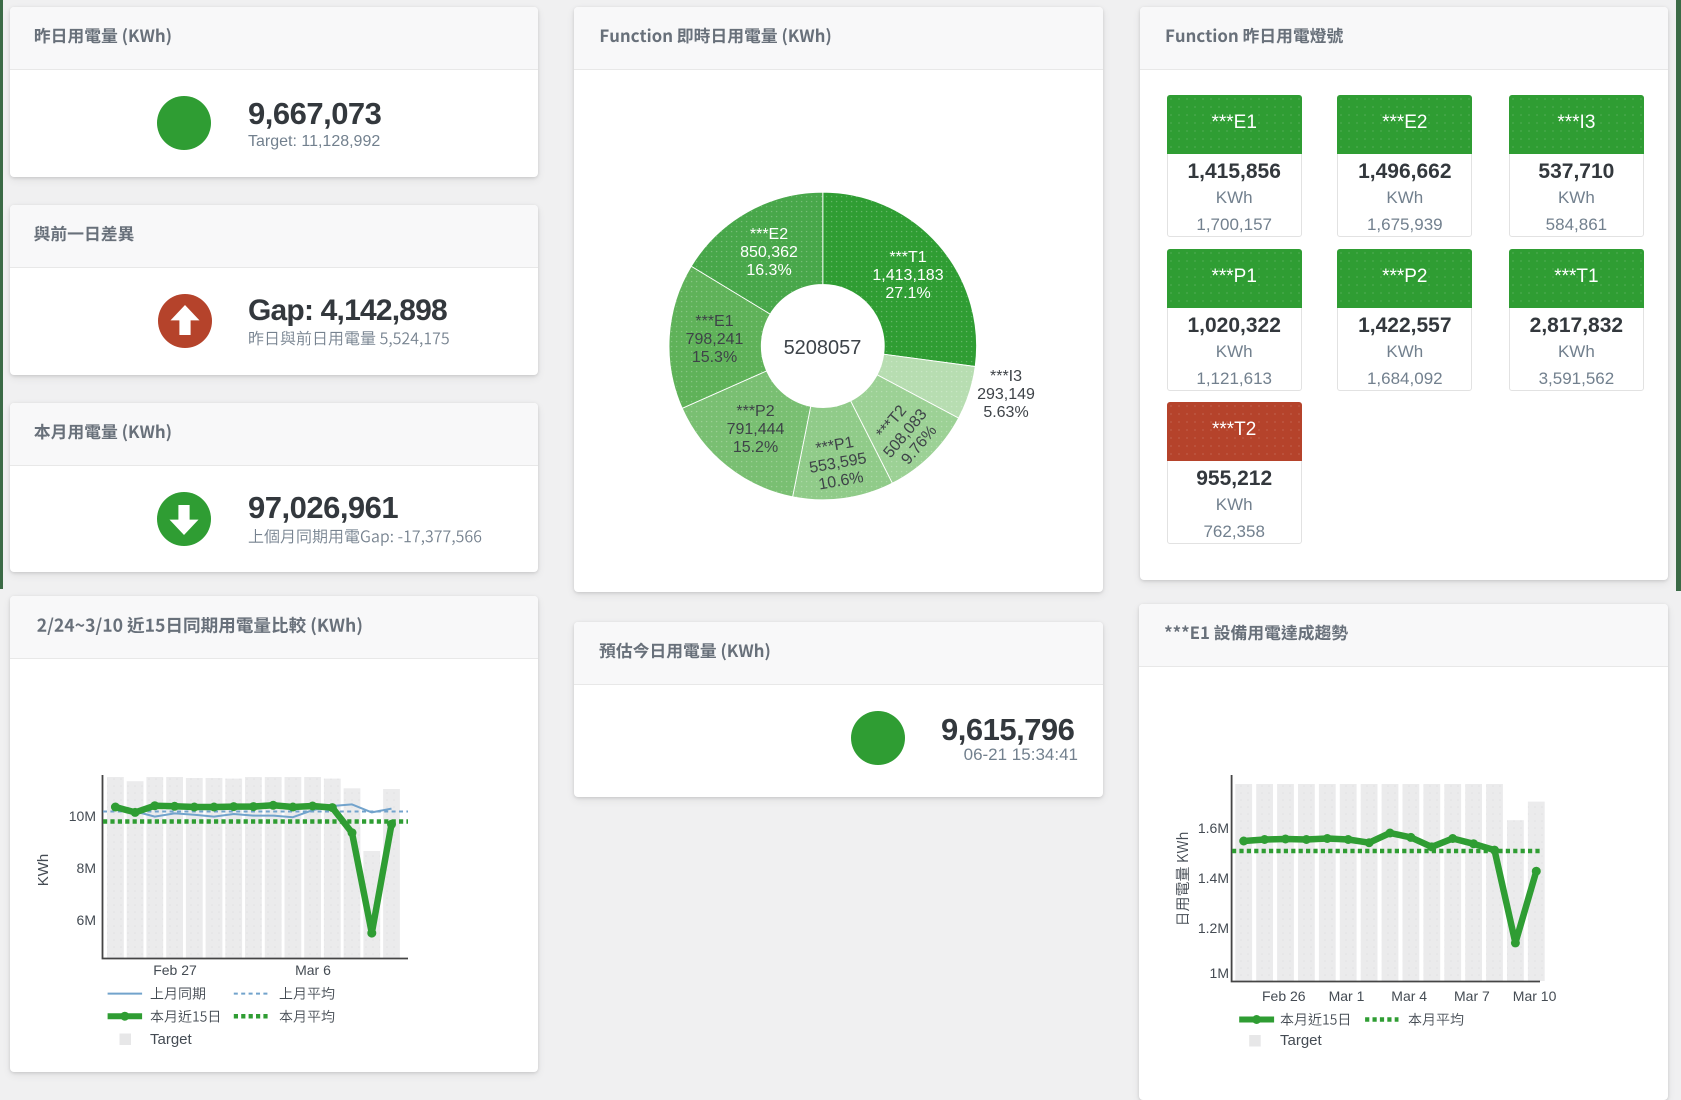 Image resolution: width=1681 pixels, height=1100 pixels. I want to click on svg-text: Mar 10, so click(1535, 996).